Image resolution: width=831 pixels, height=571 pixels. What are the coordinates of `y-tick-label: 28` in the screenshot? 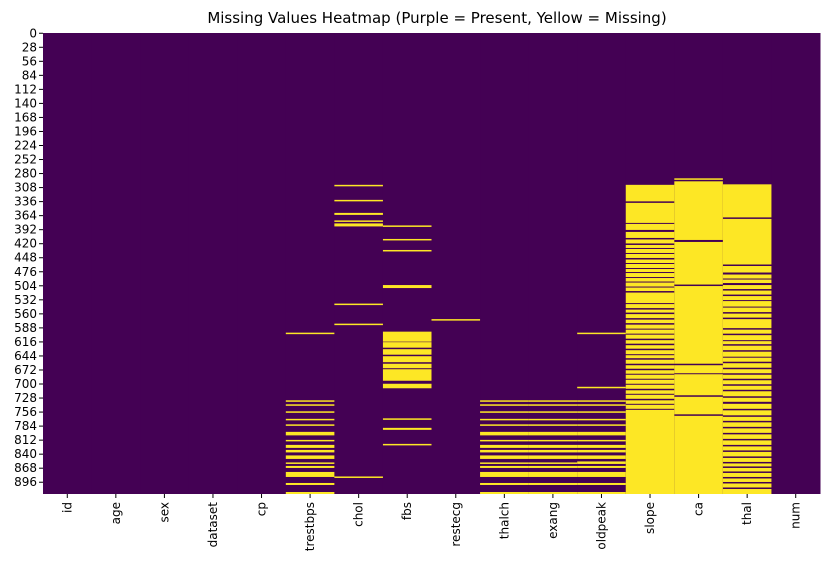 It's located at (29, 47).